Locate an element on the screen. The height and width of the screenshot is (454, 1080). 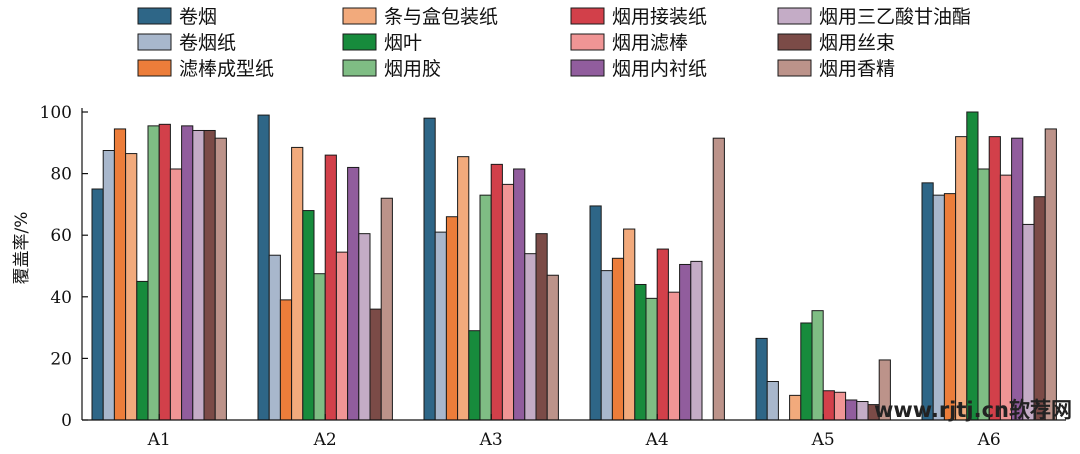
legend-item-3: 滤棒成型纸 is located at coordinates (205, 69).